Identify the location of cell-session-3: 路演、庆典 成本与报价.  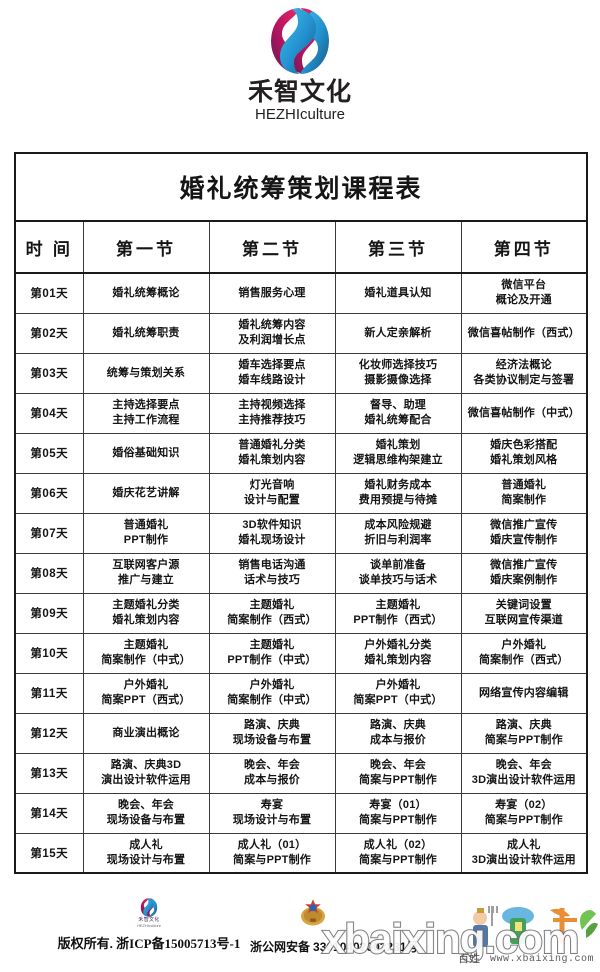
(398, 733).